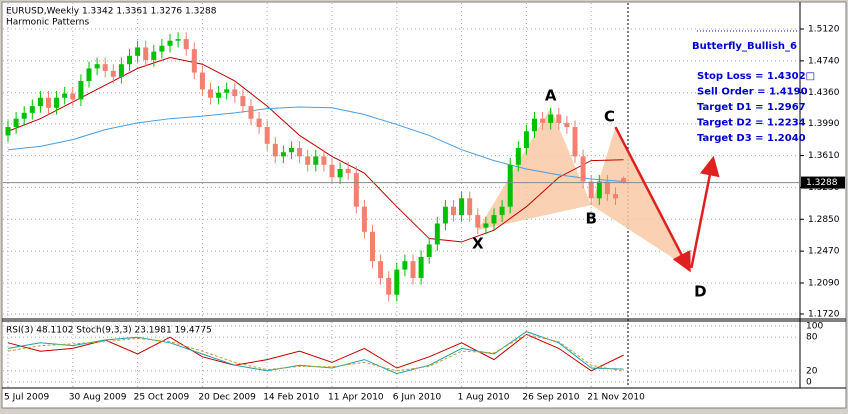 This screenshot has width=848, height=414. I want to click on price-tag-label: 1.3288, so click(822, 183).